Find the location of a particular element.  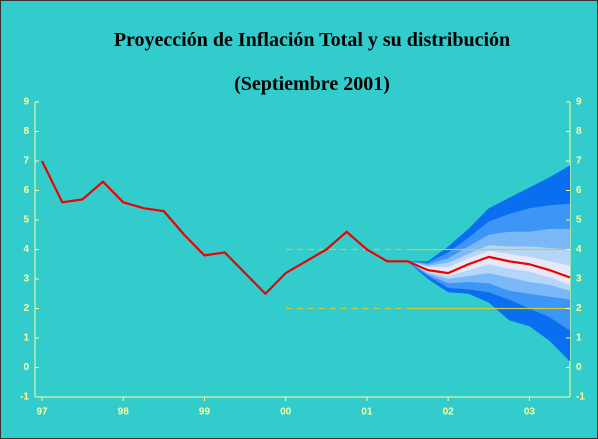

x-tick-label: 98 is located at coordinates (124, 412).